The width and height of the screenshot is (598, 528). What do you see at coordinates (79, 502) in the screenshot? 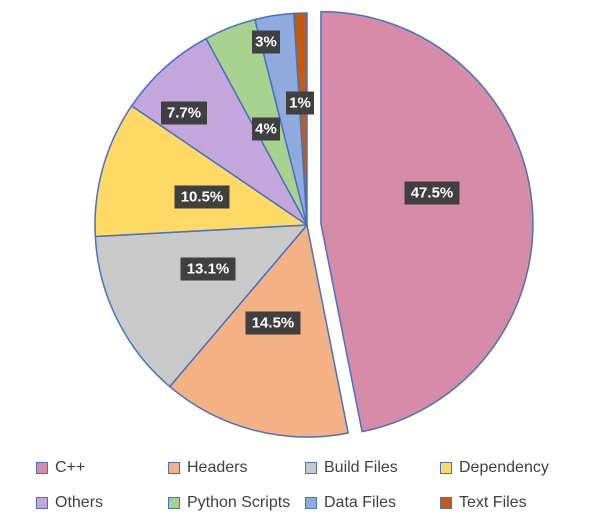
I see `legend-label: Others` at bounding box center [79, 502].